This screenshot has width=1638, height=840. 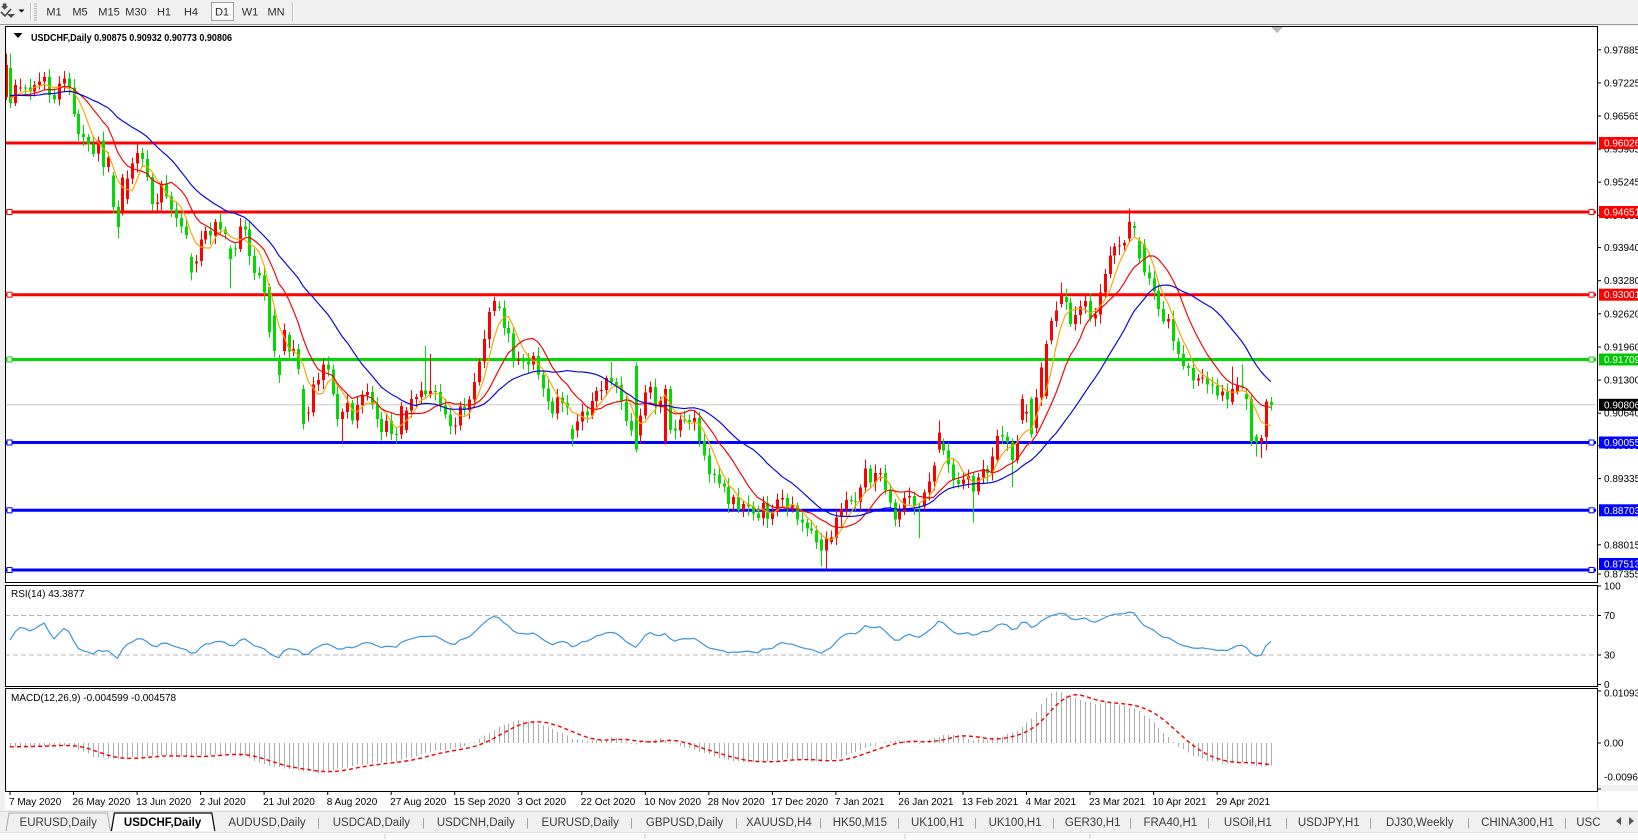 What do you see at coordinates (1621, 479) in the screenshot?
I see `svg-text: 0.89335` at bounding box center [1621, 479].